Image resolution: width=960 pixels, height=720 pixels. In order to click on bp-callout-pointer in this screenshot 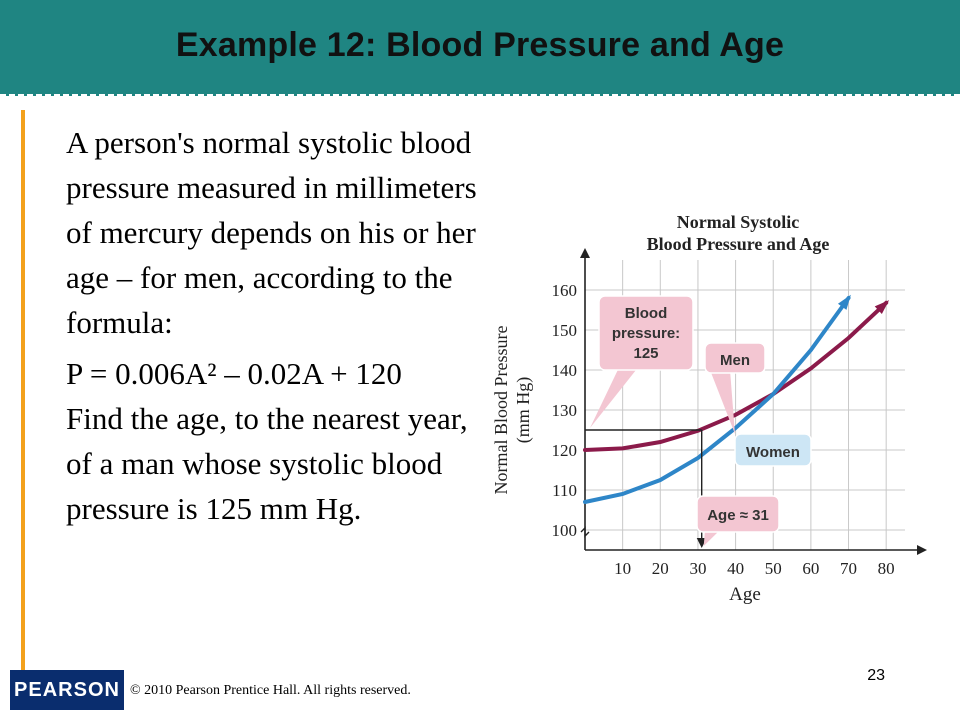, I will do `click(615, 391)`.